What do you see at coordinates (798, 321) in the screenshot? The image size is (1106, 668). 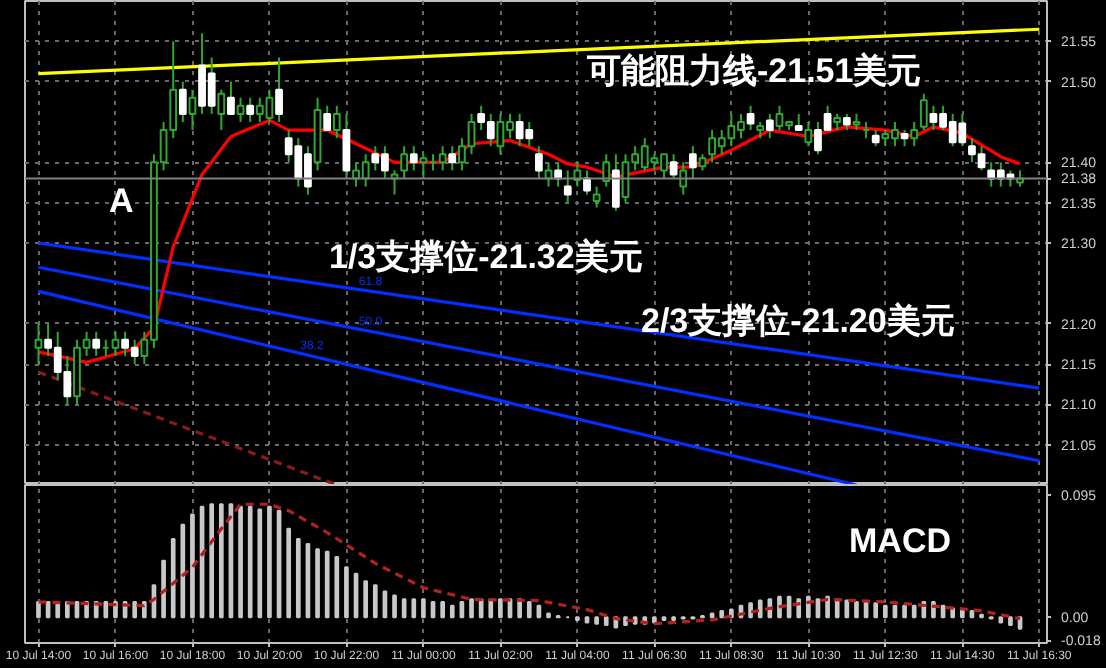 I see `annotation: 2/3支撑位-21.20美元` at bounding box center [798, 321].